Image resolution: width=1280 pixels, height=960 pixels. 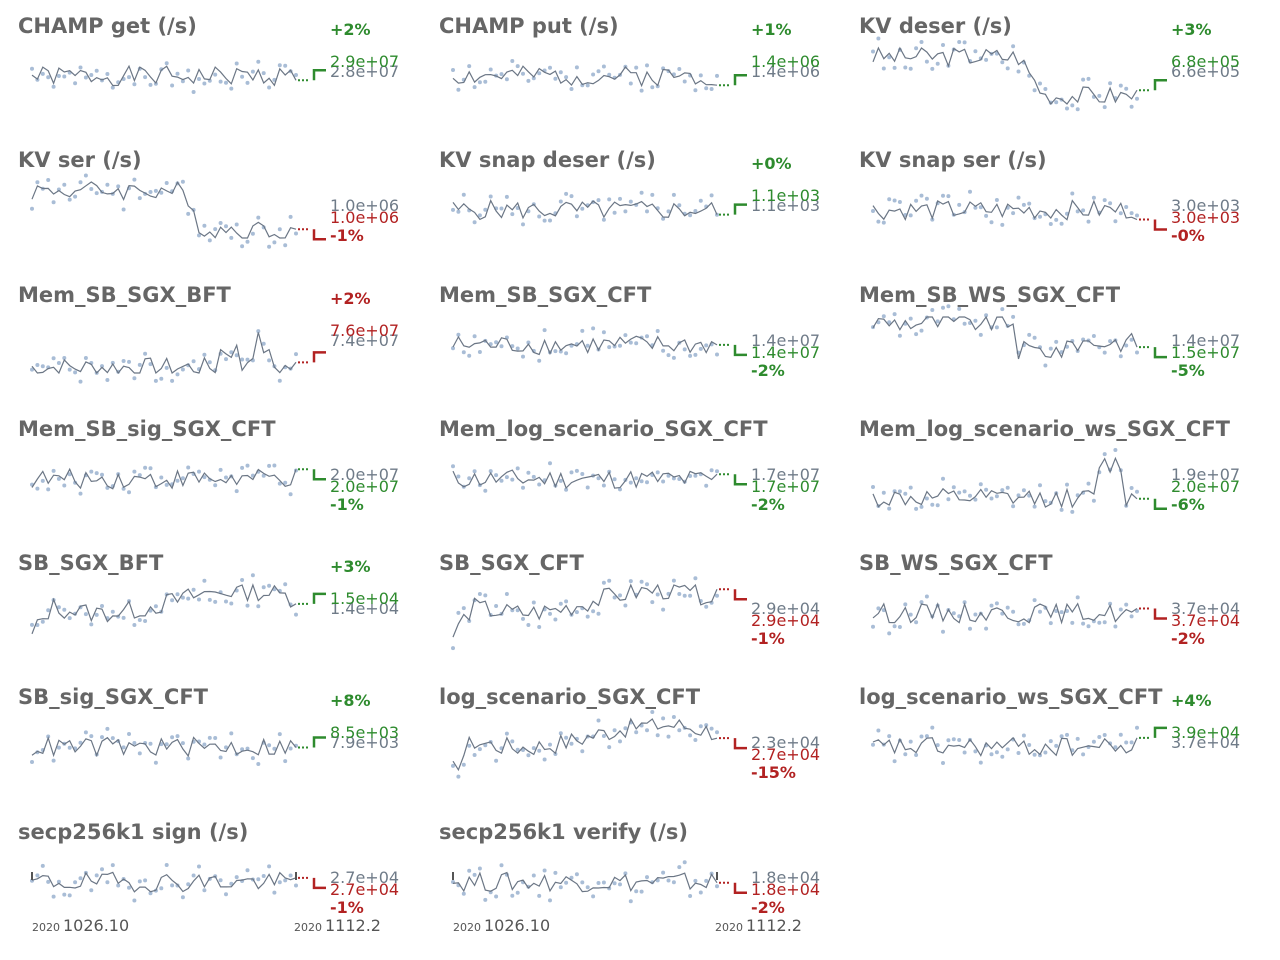 What do you see at coordinates (631, 201) in the screenshot?
I see `benchmark-panel: KV snap deser (/s) 1.1e+03 1.1e+03 +0%` at bounding box center [631, 201].